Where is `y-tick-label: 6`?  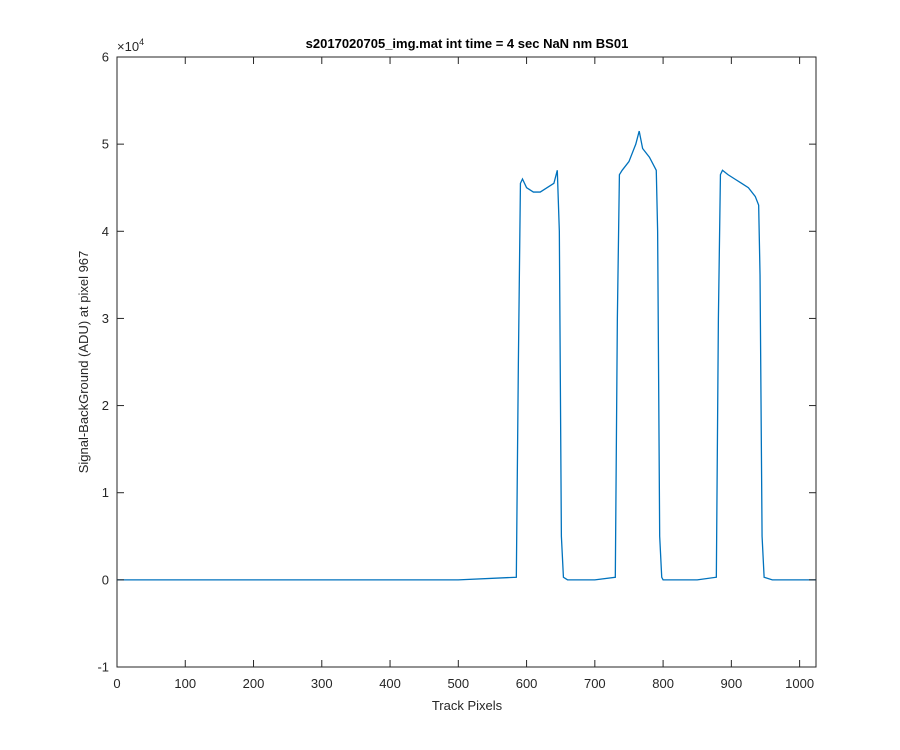
y-tick-label: 6 is located at coordinates (105, 57).